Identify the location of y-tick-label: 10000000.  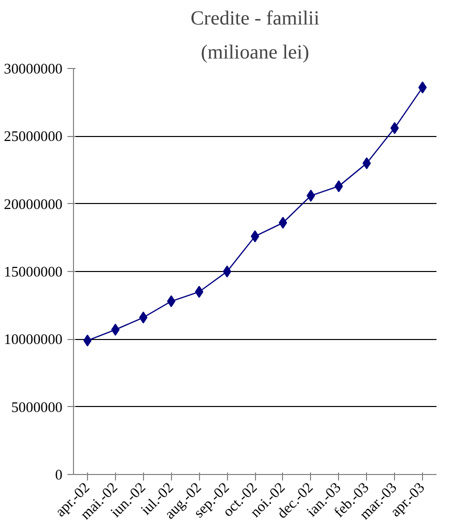
(33, 340).